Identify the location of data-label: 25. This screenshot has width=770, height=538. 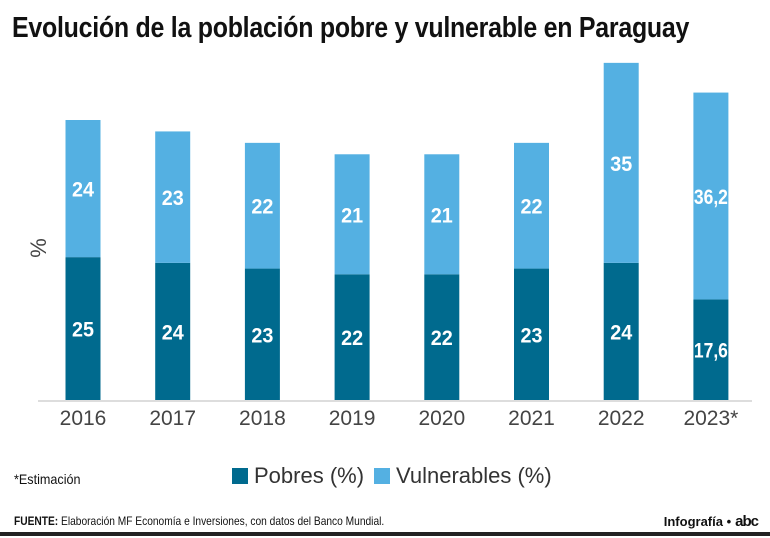
(83, 330).